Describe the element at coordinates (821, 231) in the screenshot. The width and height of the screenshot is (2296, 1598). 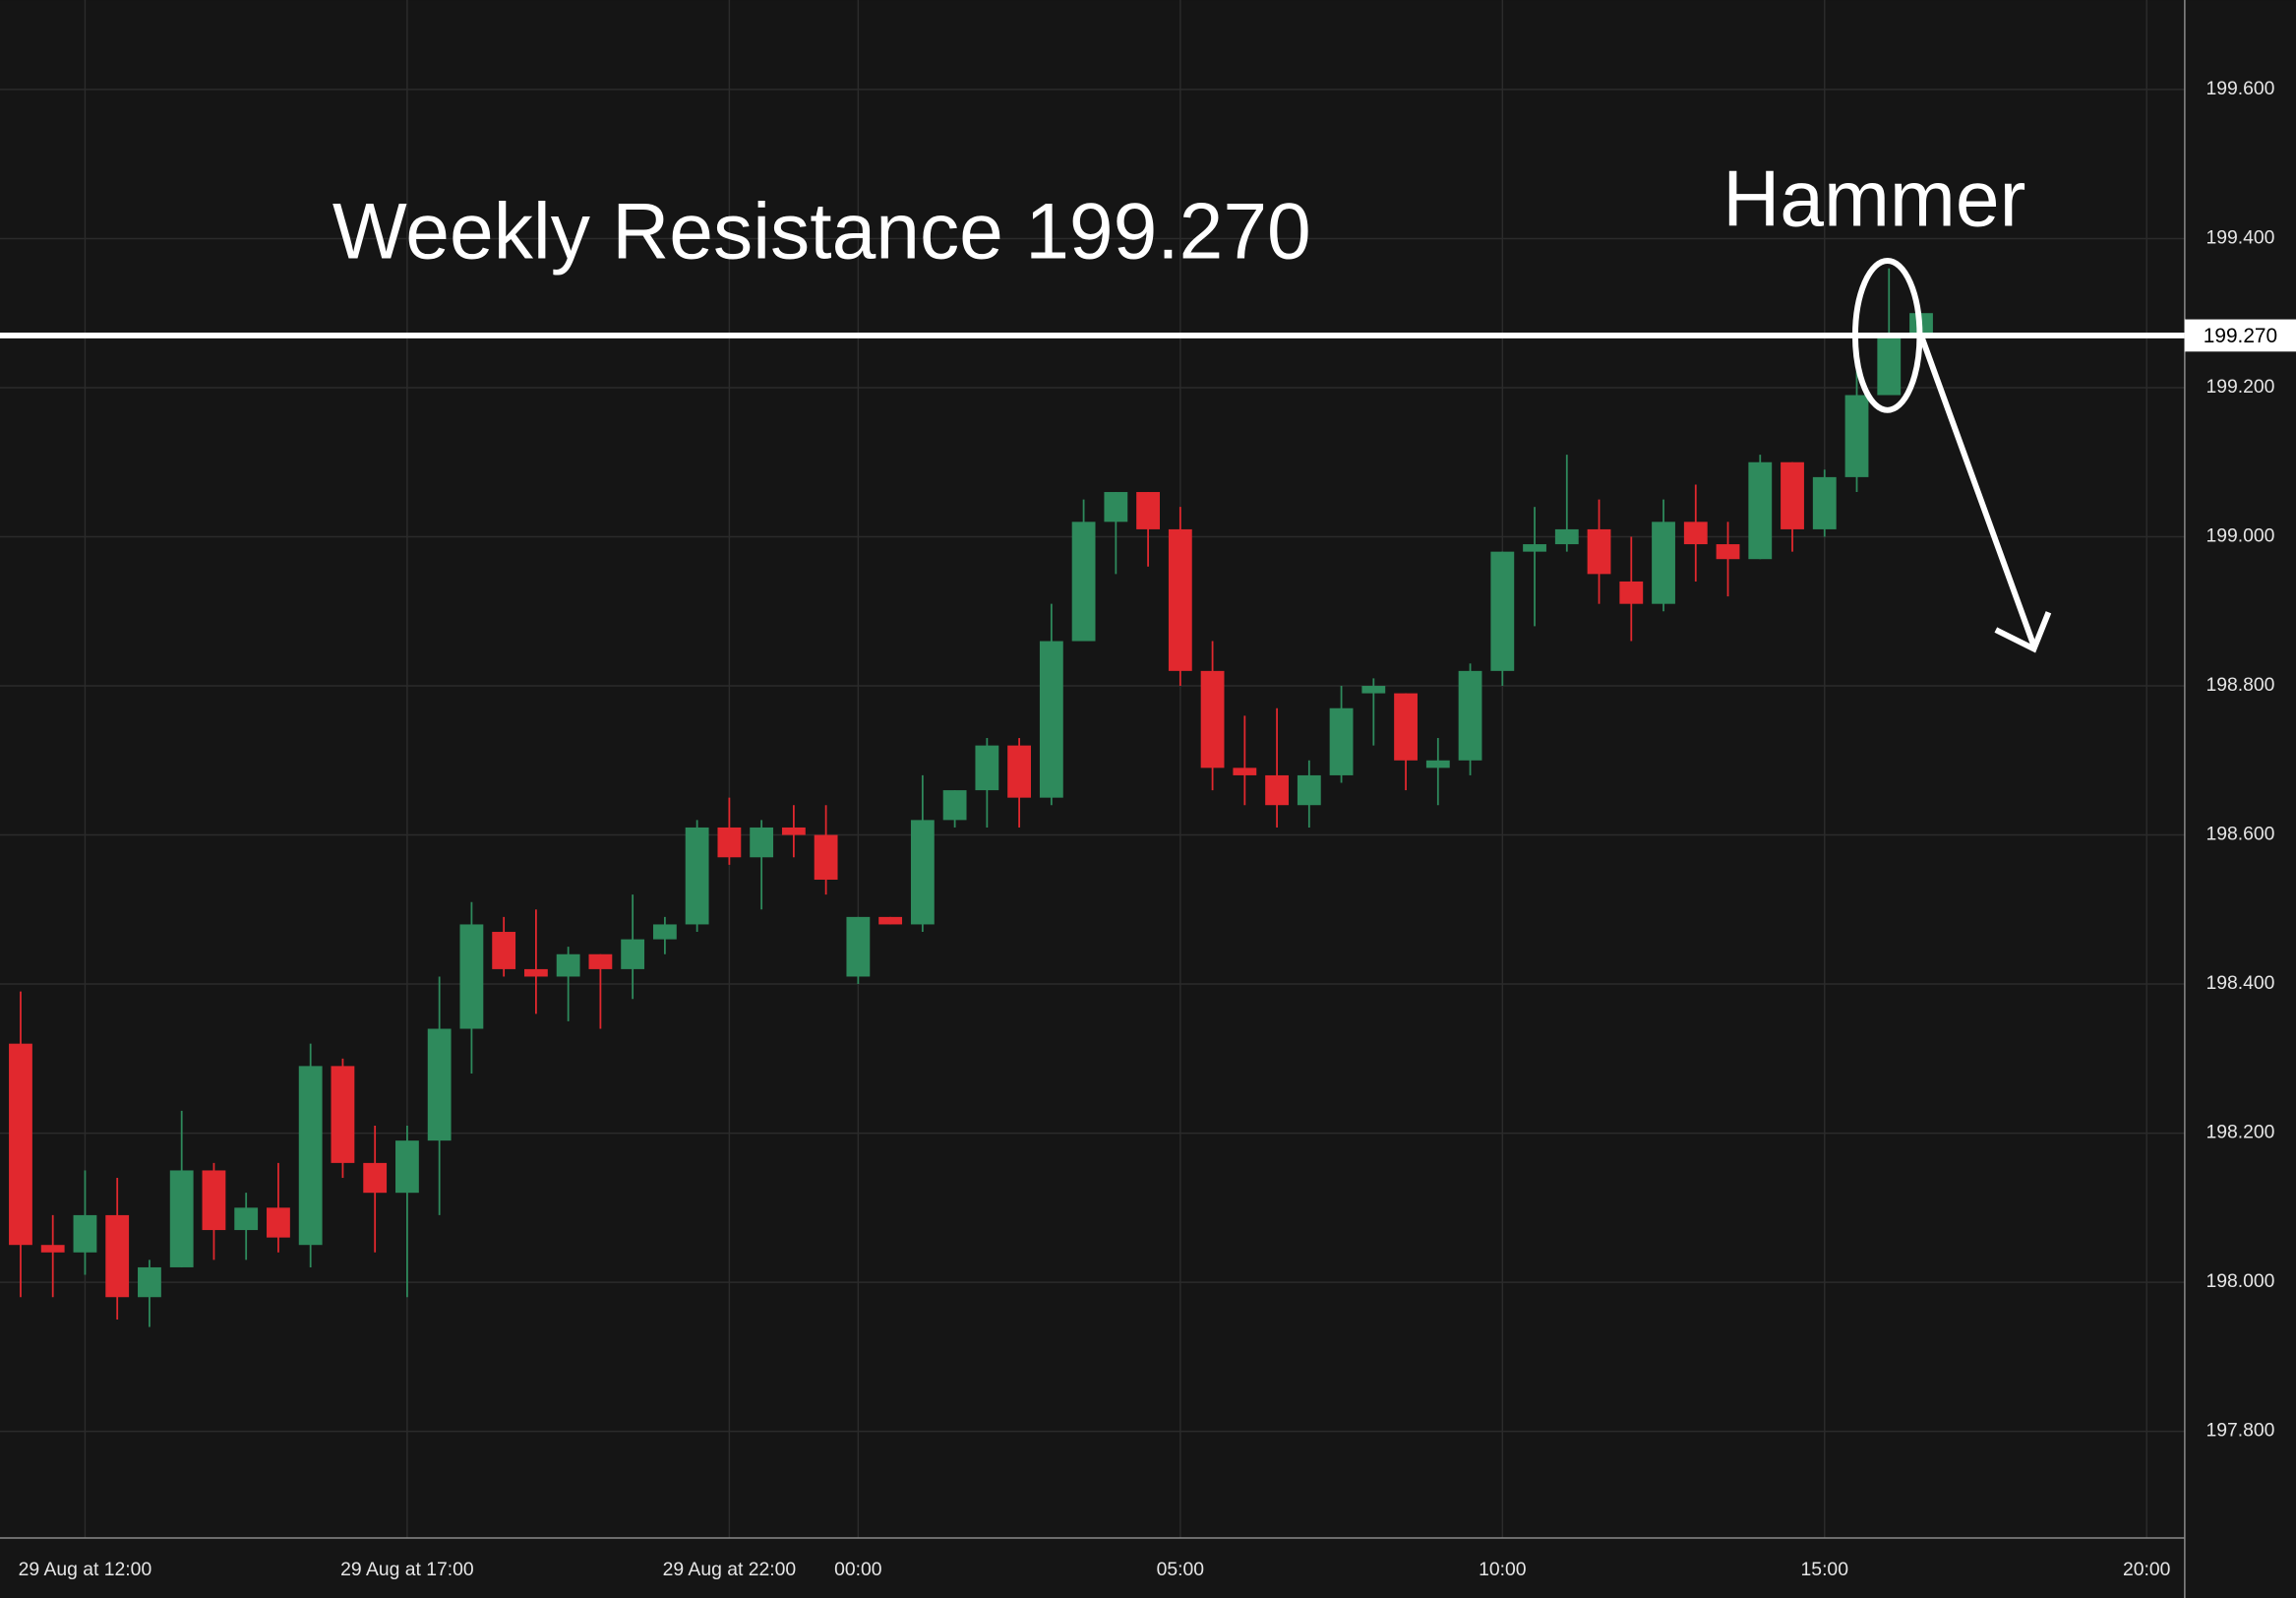
I see `annotation: Weekly Resistance 199.270` at that location.